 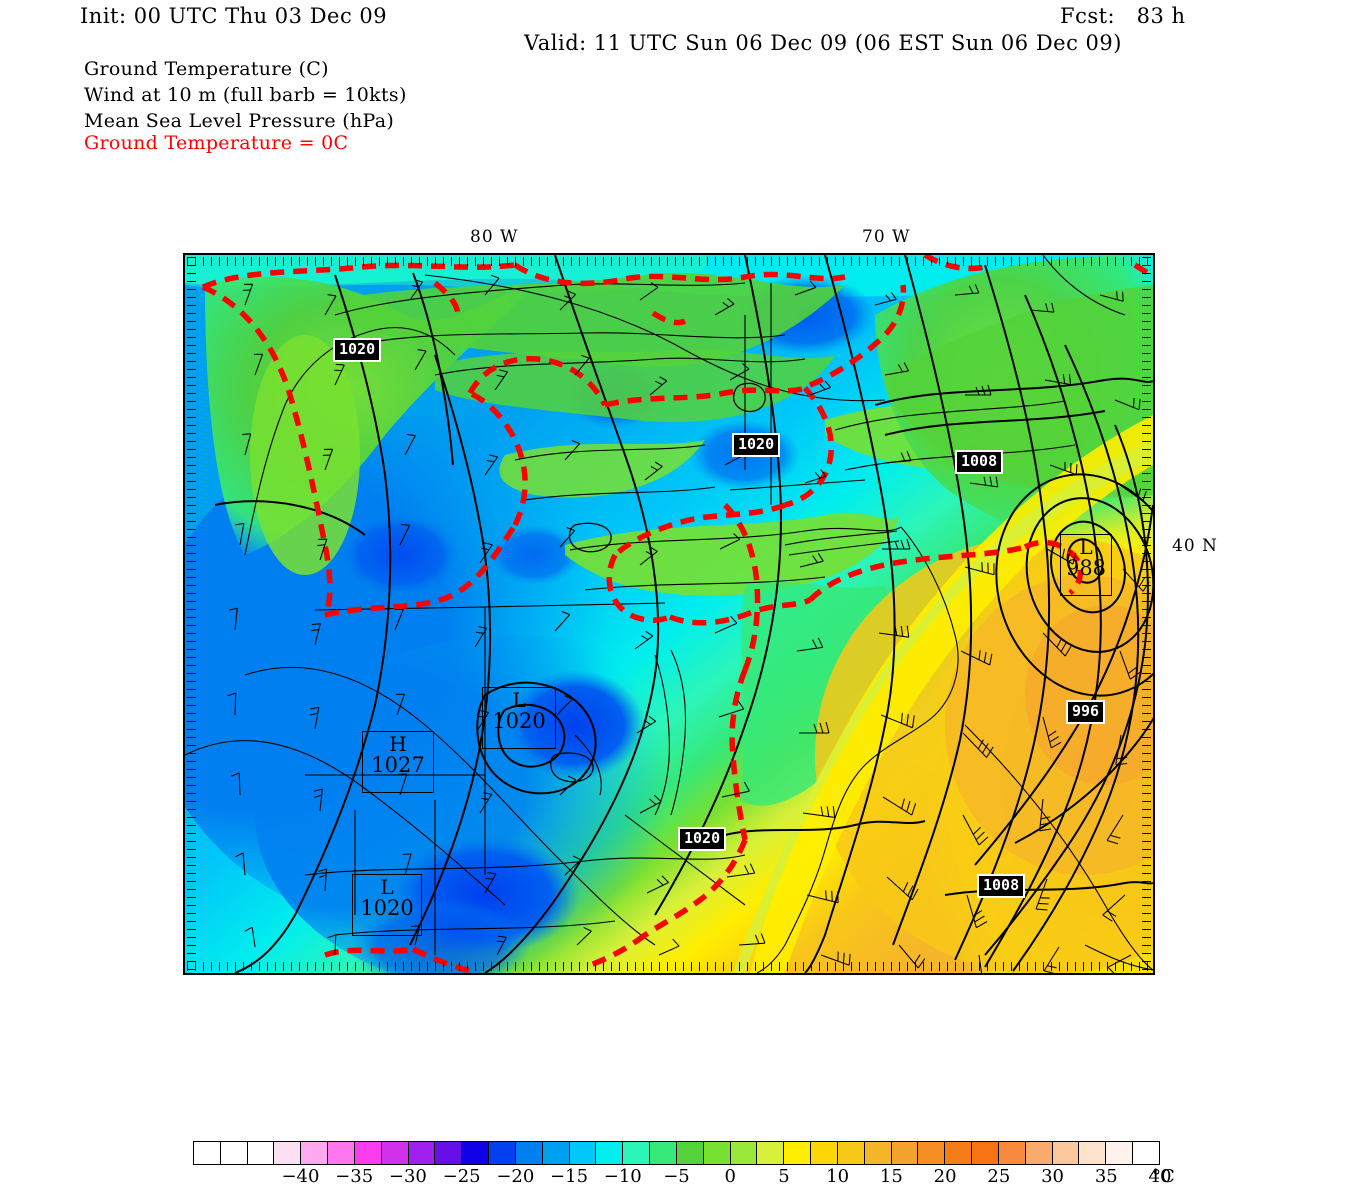 I want to click on isobar-label-1020-nw: 1020, so click(x=357, y=350).